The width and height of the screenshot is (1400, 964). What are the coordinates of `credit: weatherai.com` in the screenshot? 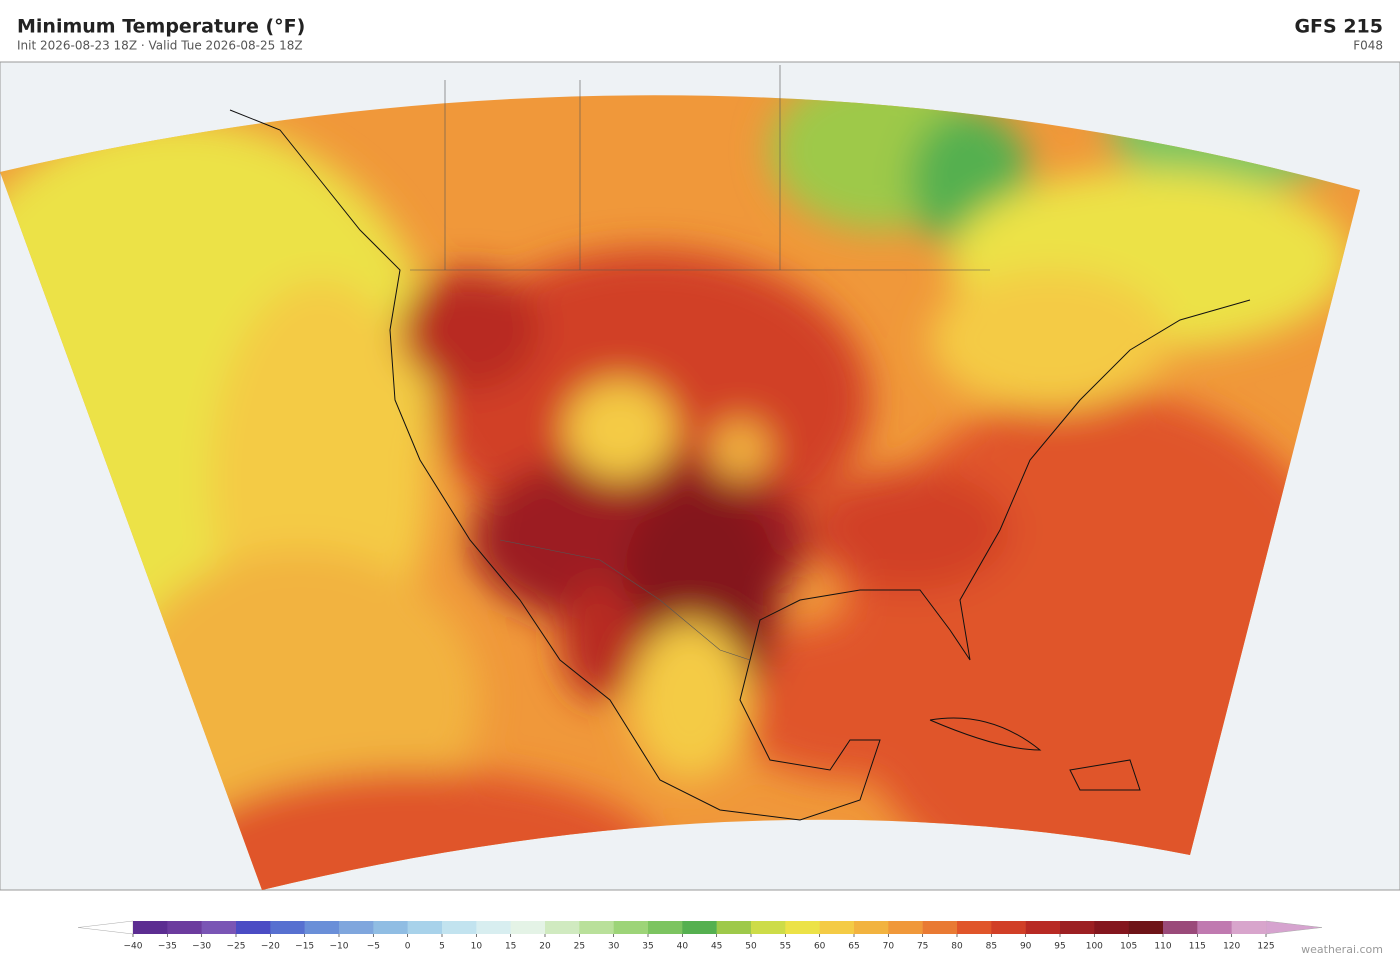 It's located at (1342, 949).